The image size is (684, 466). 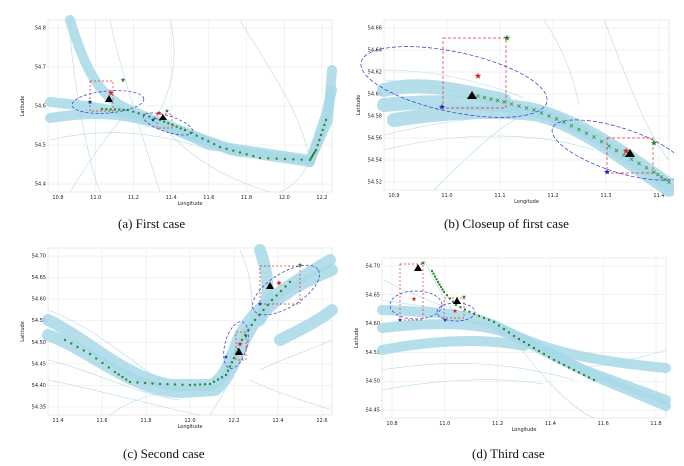 I want to click on y-tick-label: 54.4, so click(x=40, y=185).